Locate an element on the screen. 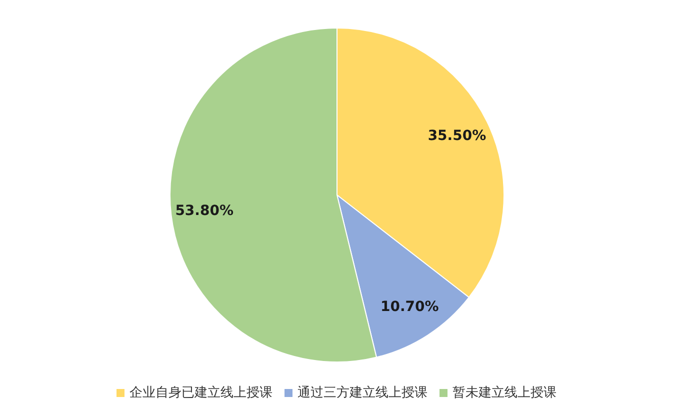 The width and height of the screenshot is (673, 416). legend-label: 暂未建立线上授课 is located at coordinates (504, 392).